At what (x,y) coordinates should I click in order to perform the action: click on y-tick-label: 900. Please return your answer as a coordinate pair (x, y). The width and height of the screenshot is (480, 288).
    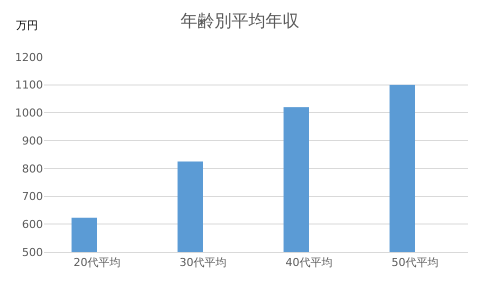
    Looking at the image, I should click on (32, 141).